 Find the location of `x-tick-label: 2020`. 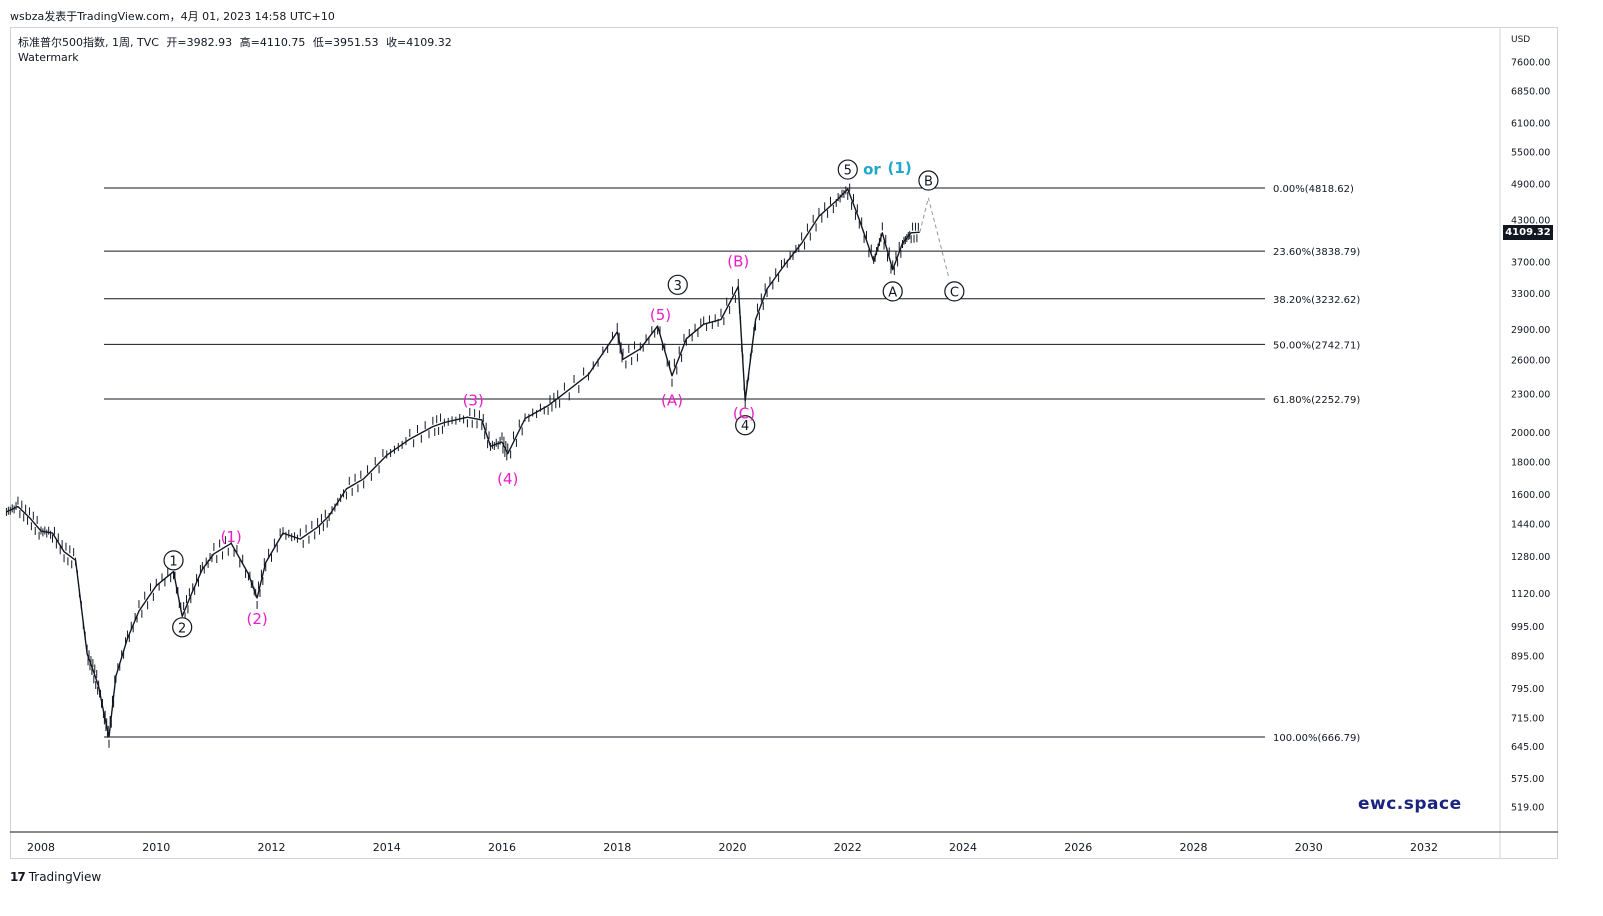

x-tick-label: 2020 is located at coordinates (733, 847).